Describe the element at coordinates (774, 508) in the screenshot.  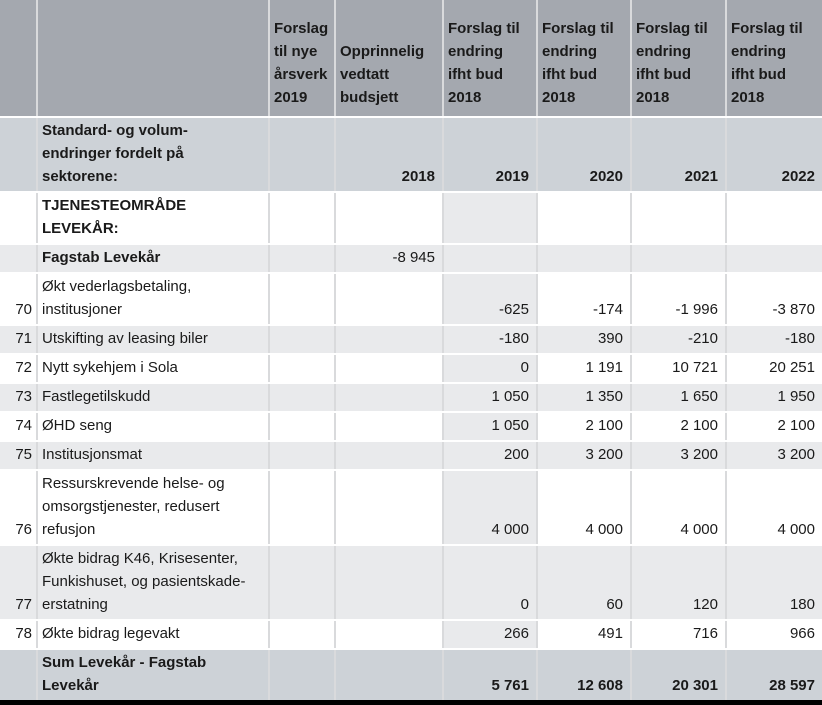
I see `value-cell-2022: 4 000` at that location.